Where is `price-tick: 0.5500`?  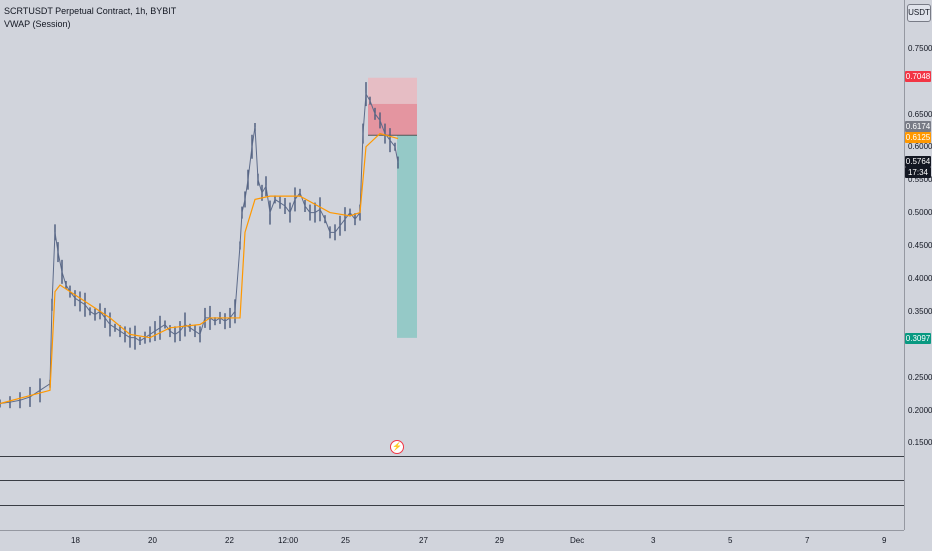 price-tick: 0.5500 is located at coordinates (920, 179).